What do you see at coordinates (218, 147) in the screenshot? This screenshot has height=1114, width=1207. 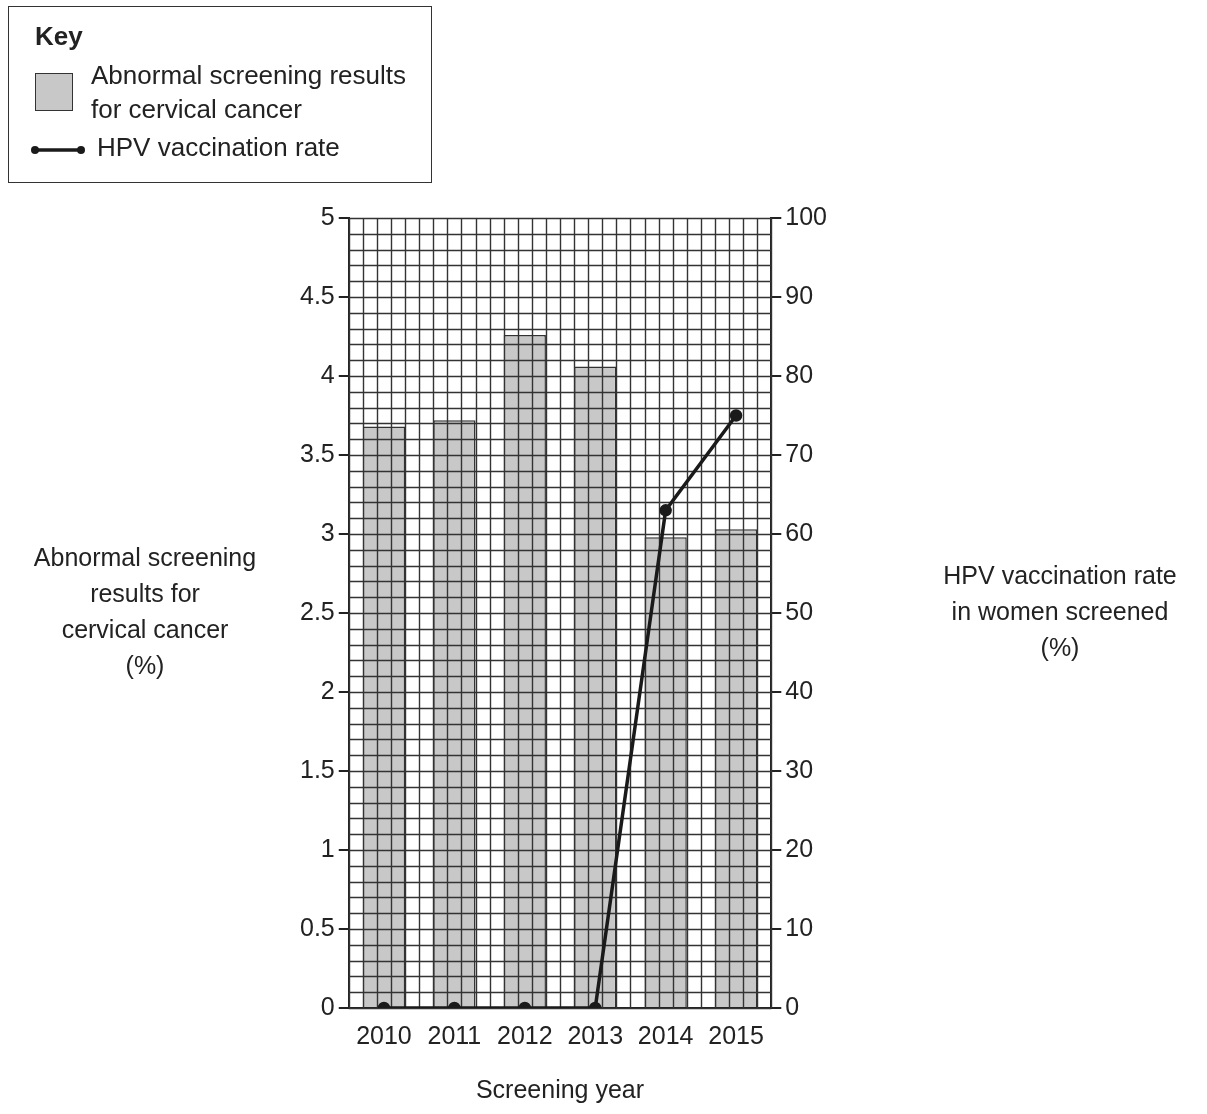 I see `legend-label: HPV vaccination rate` at bounding box center [218, 147].